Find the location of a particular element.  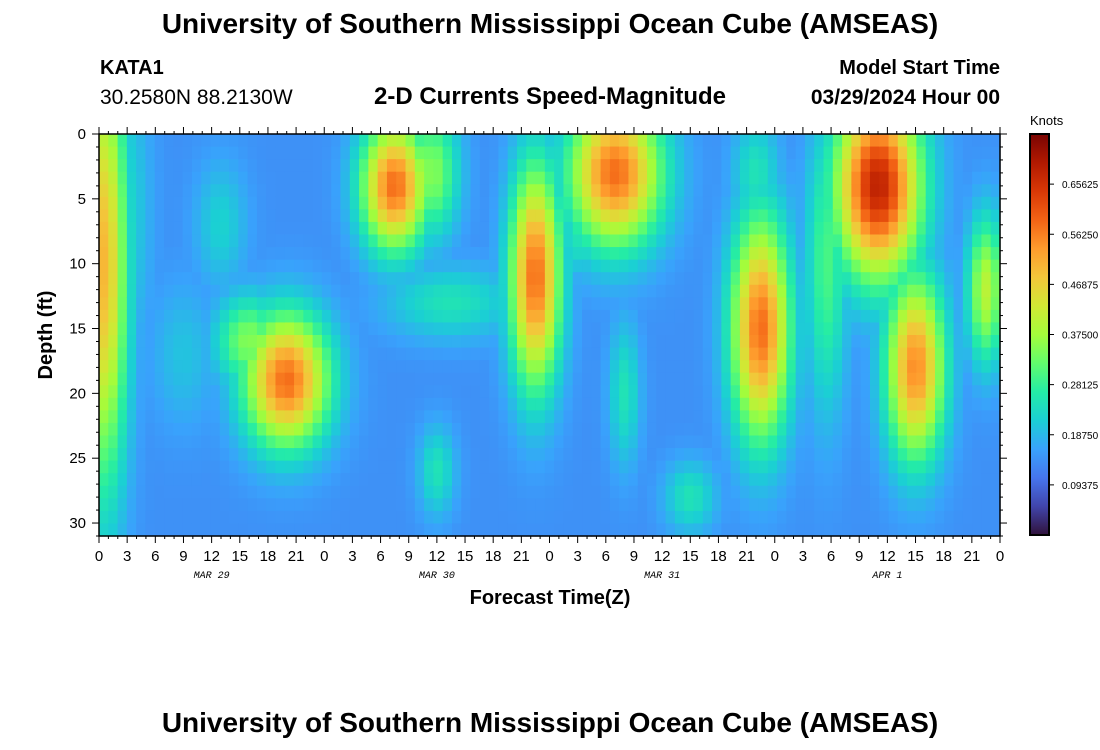

x-tick-label: 12 is located at coordinates (662, 556).